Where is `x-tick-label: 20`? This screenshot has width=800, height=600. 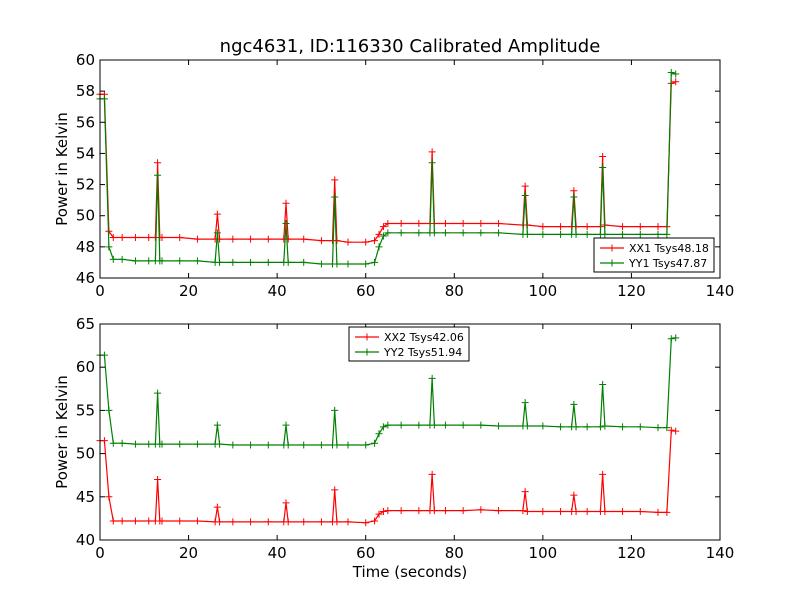
x-tick-label: 20 is located at coordinates (188, 291).